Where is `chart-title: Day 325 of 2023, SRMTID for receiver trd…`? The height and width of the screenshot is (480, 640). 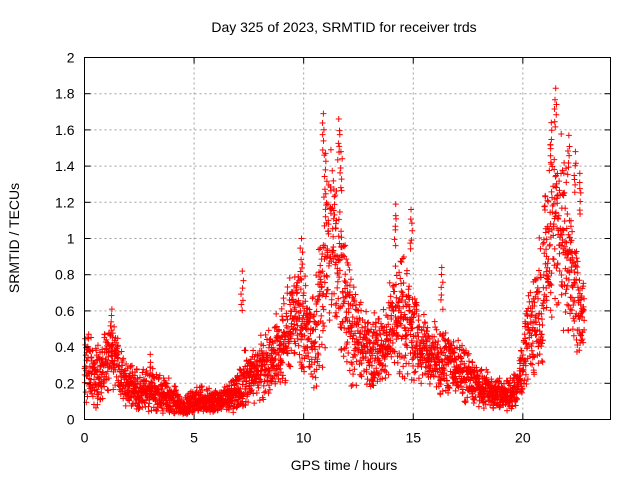 chart-title: Day 325 of 2023, SRMTID for receiver trd… is located at coordinates (343, 27).